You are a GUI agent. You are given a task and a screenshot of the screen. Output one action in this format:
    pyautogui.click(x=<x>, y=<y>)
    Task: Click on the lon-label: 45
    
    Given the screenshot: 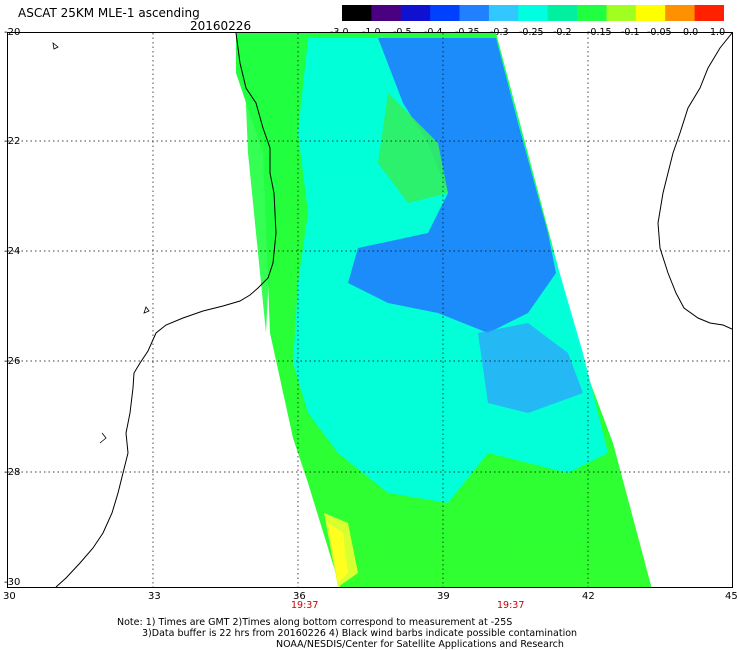 What is the action you would take?
    pyautogui.click(x=731, y=596)
    